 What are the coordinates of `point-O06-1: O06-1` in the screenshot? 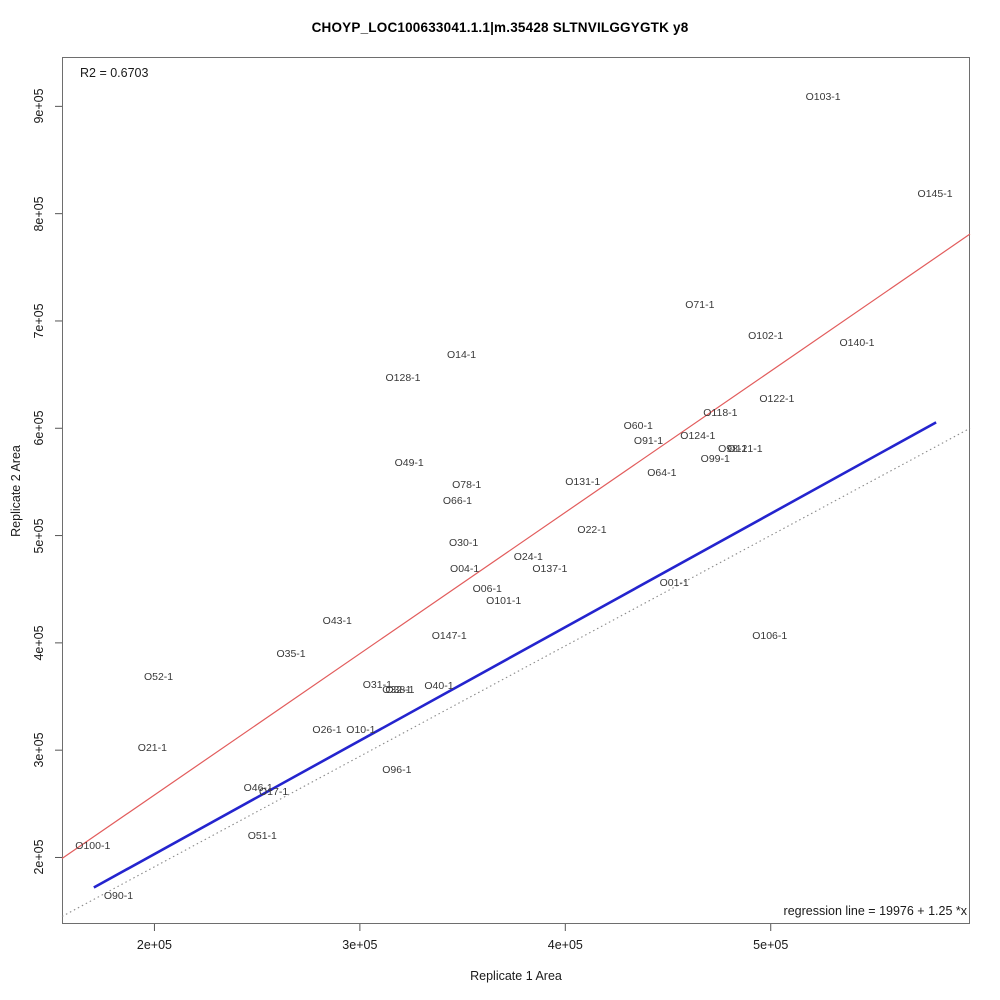 It's located at (487, 588).